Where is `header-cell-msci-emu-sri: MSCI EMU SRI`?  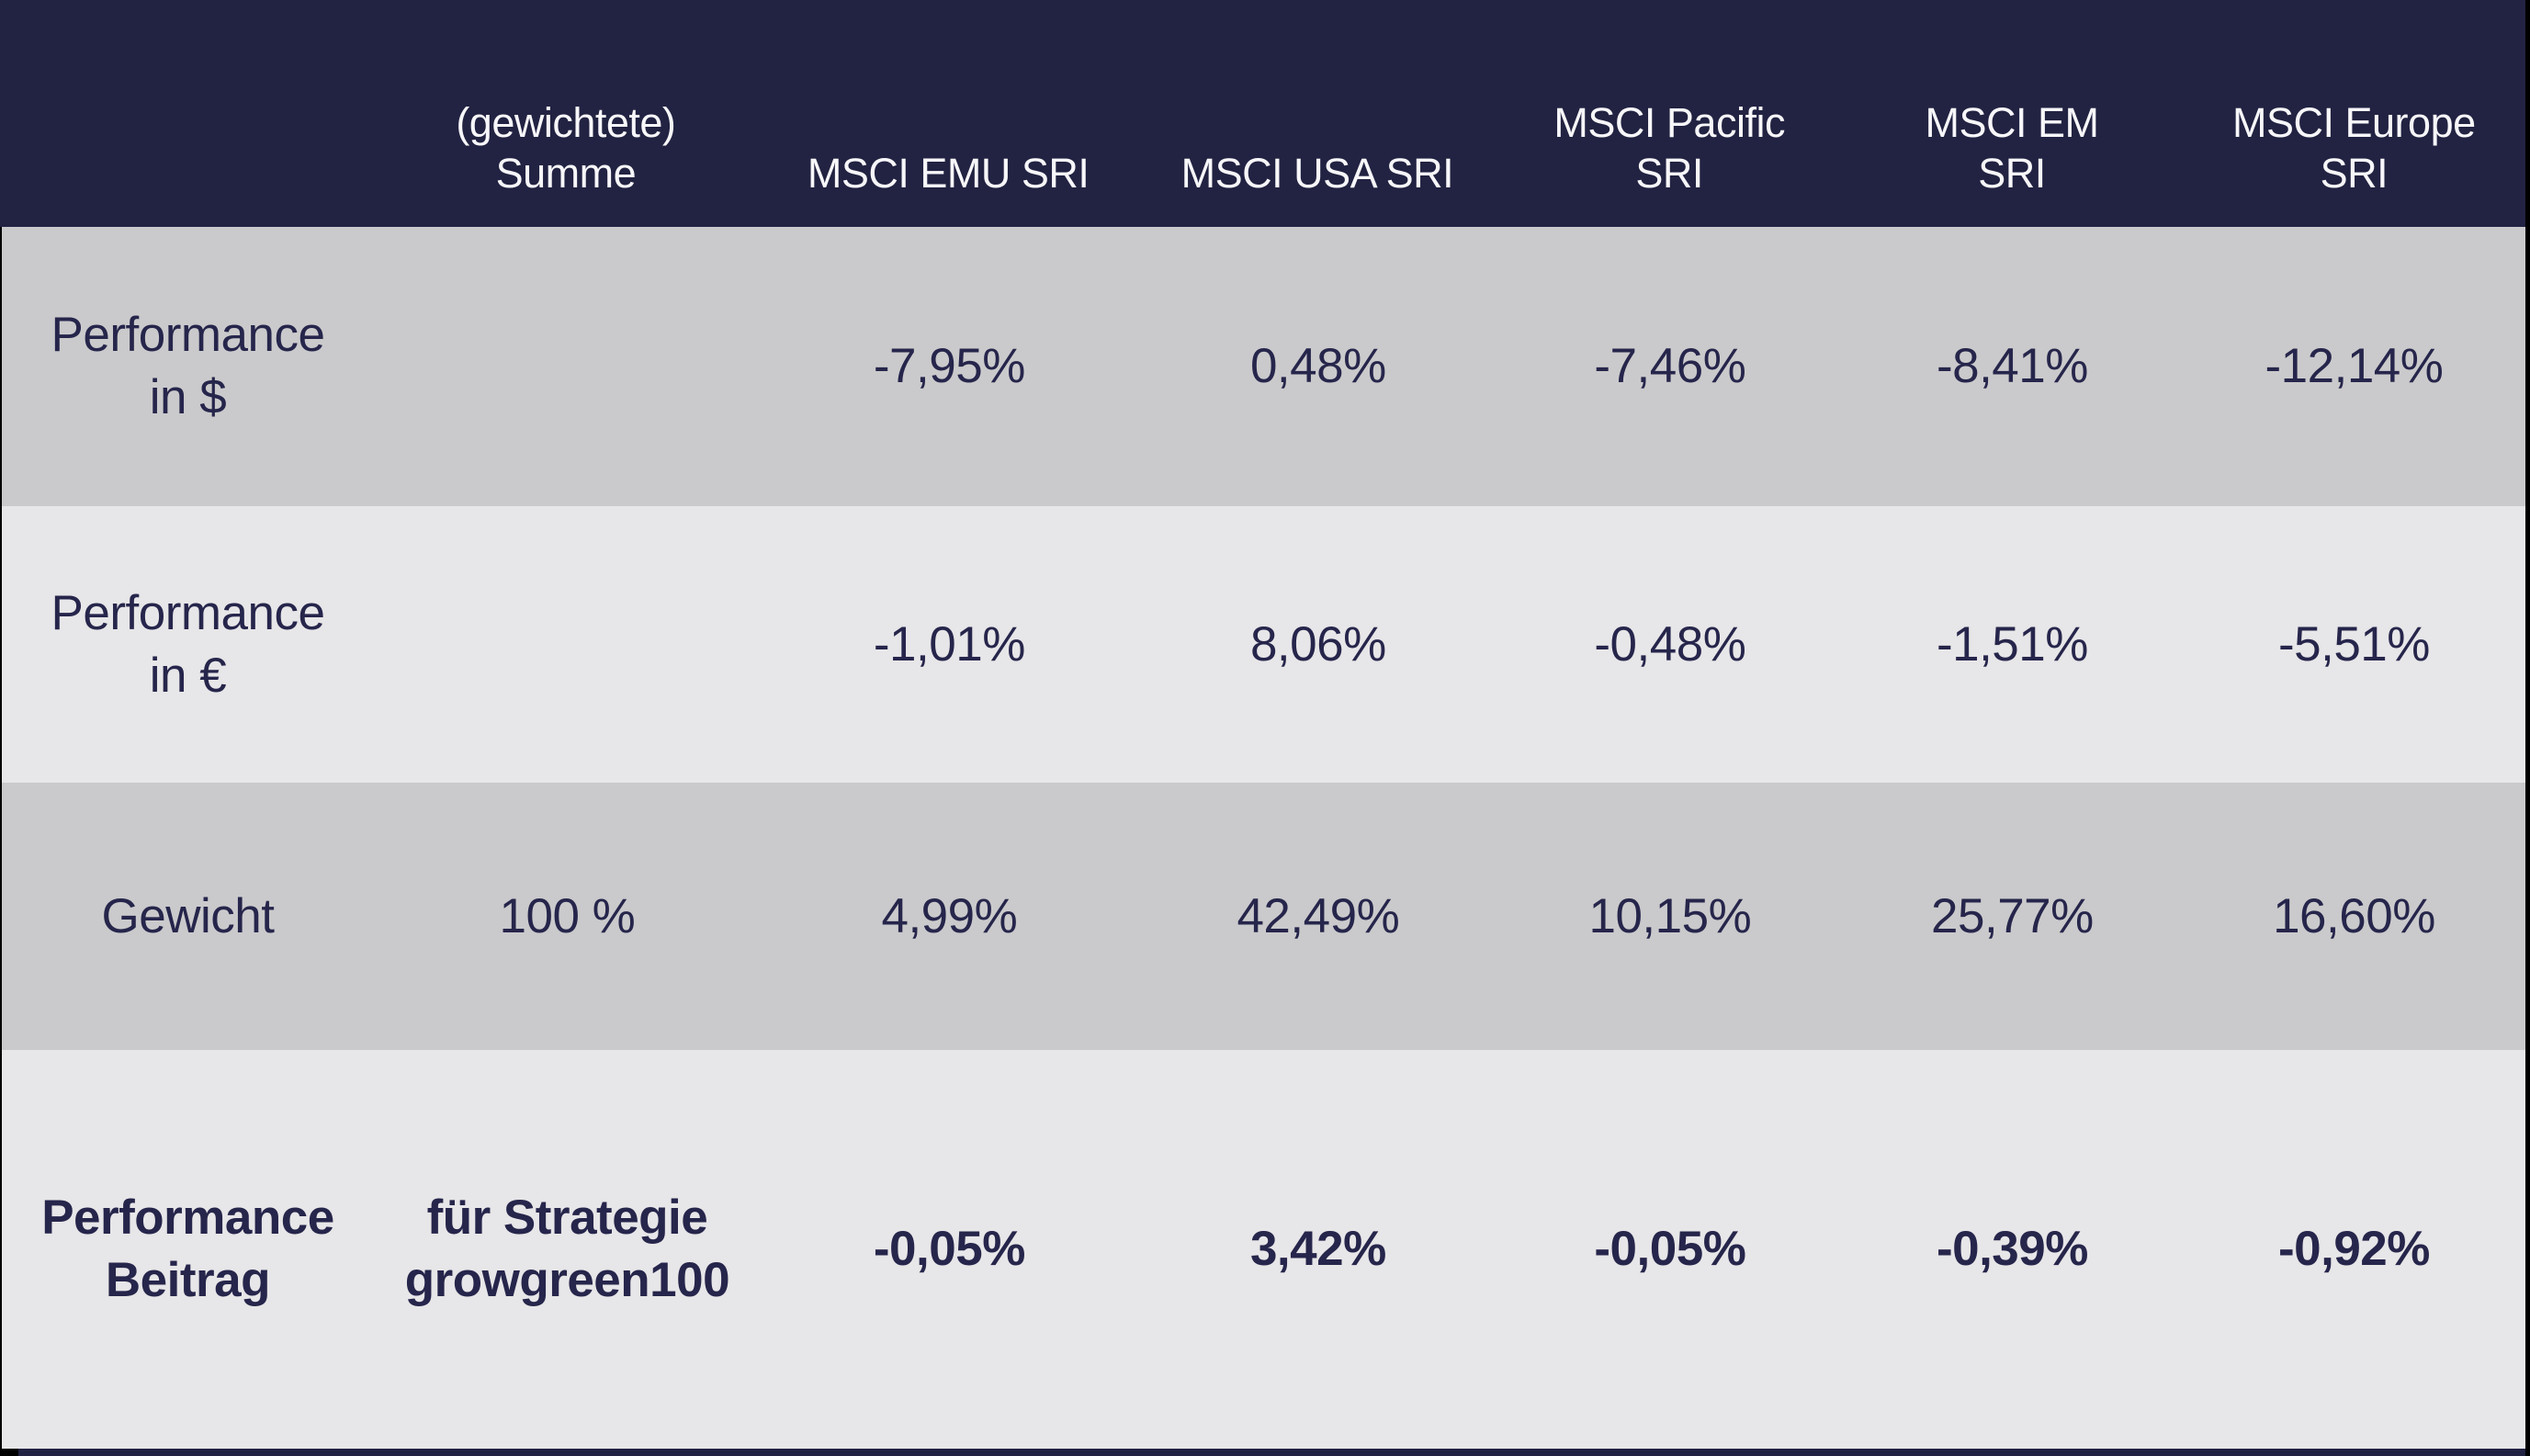
header-cell-msci-emu-sri: MSCI EMU SRI is located at coordinates (948, 174).